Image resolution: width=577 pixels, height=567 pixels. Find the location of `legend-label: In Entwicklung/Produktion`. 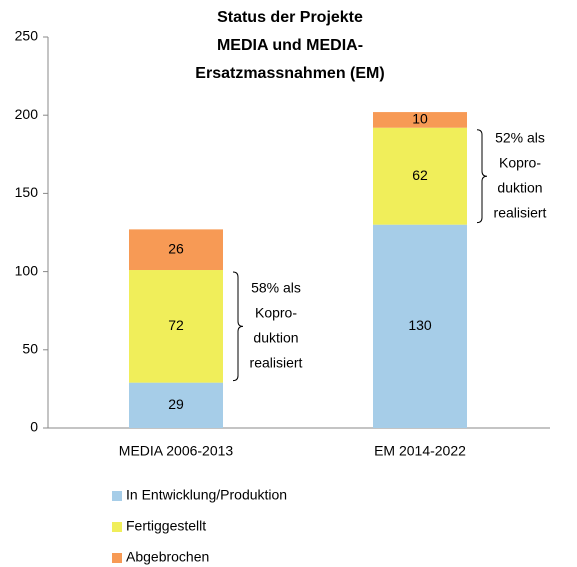

legend-label: In Entwicklung/Produktion is located at coordinates (206, 495).